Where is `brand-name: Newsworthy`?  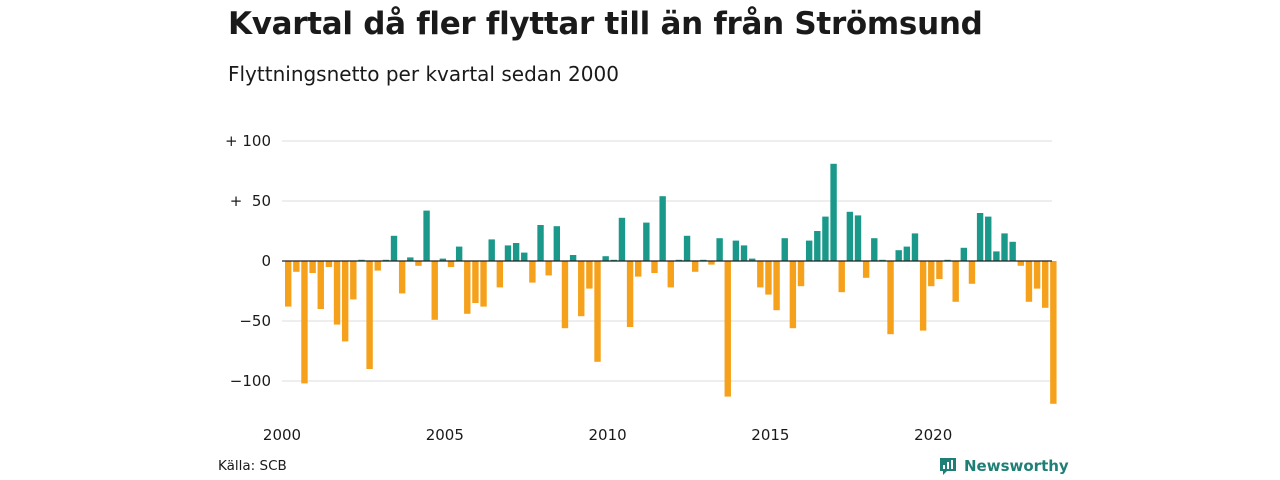 brand-name: Newsworthy is located at coordinates (1016, 466).